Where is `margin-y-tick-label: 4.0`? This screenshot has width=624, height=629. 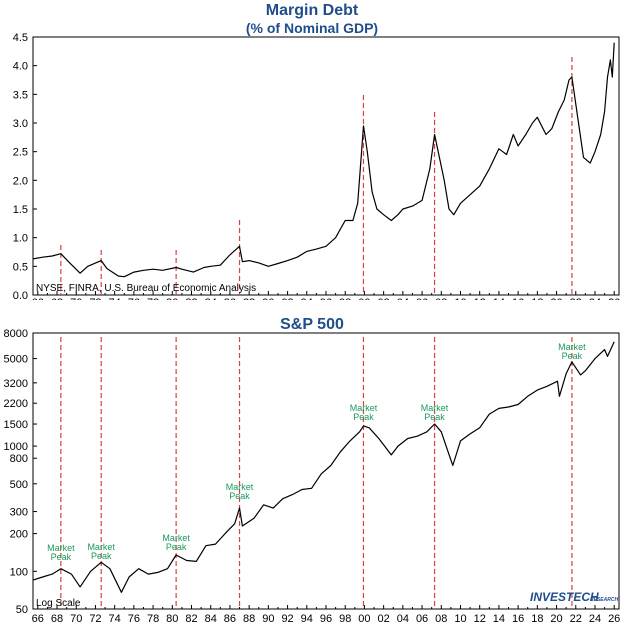 margin-y-tick-label: 4.0 is located at coordinates (20, 67).